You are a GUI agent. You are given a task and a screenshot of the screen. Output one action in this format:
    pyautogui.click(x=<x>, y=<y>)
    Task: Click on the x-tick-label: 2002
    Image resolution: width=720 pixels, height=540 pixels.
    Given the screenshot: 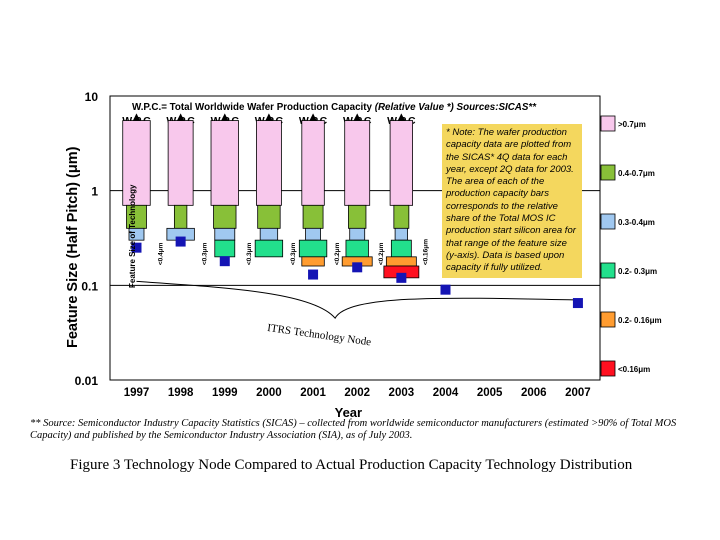 What is the action you would take?
    pyautogui.click(x=357, y=393)
    